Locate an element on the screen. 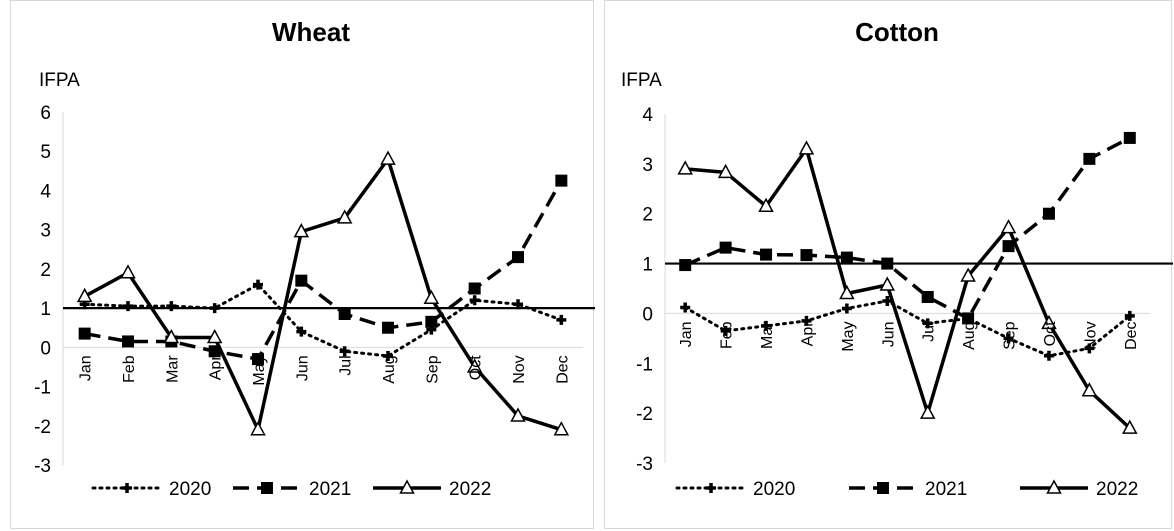  y-tick-label: 6 is located at coordinates (45, 113).